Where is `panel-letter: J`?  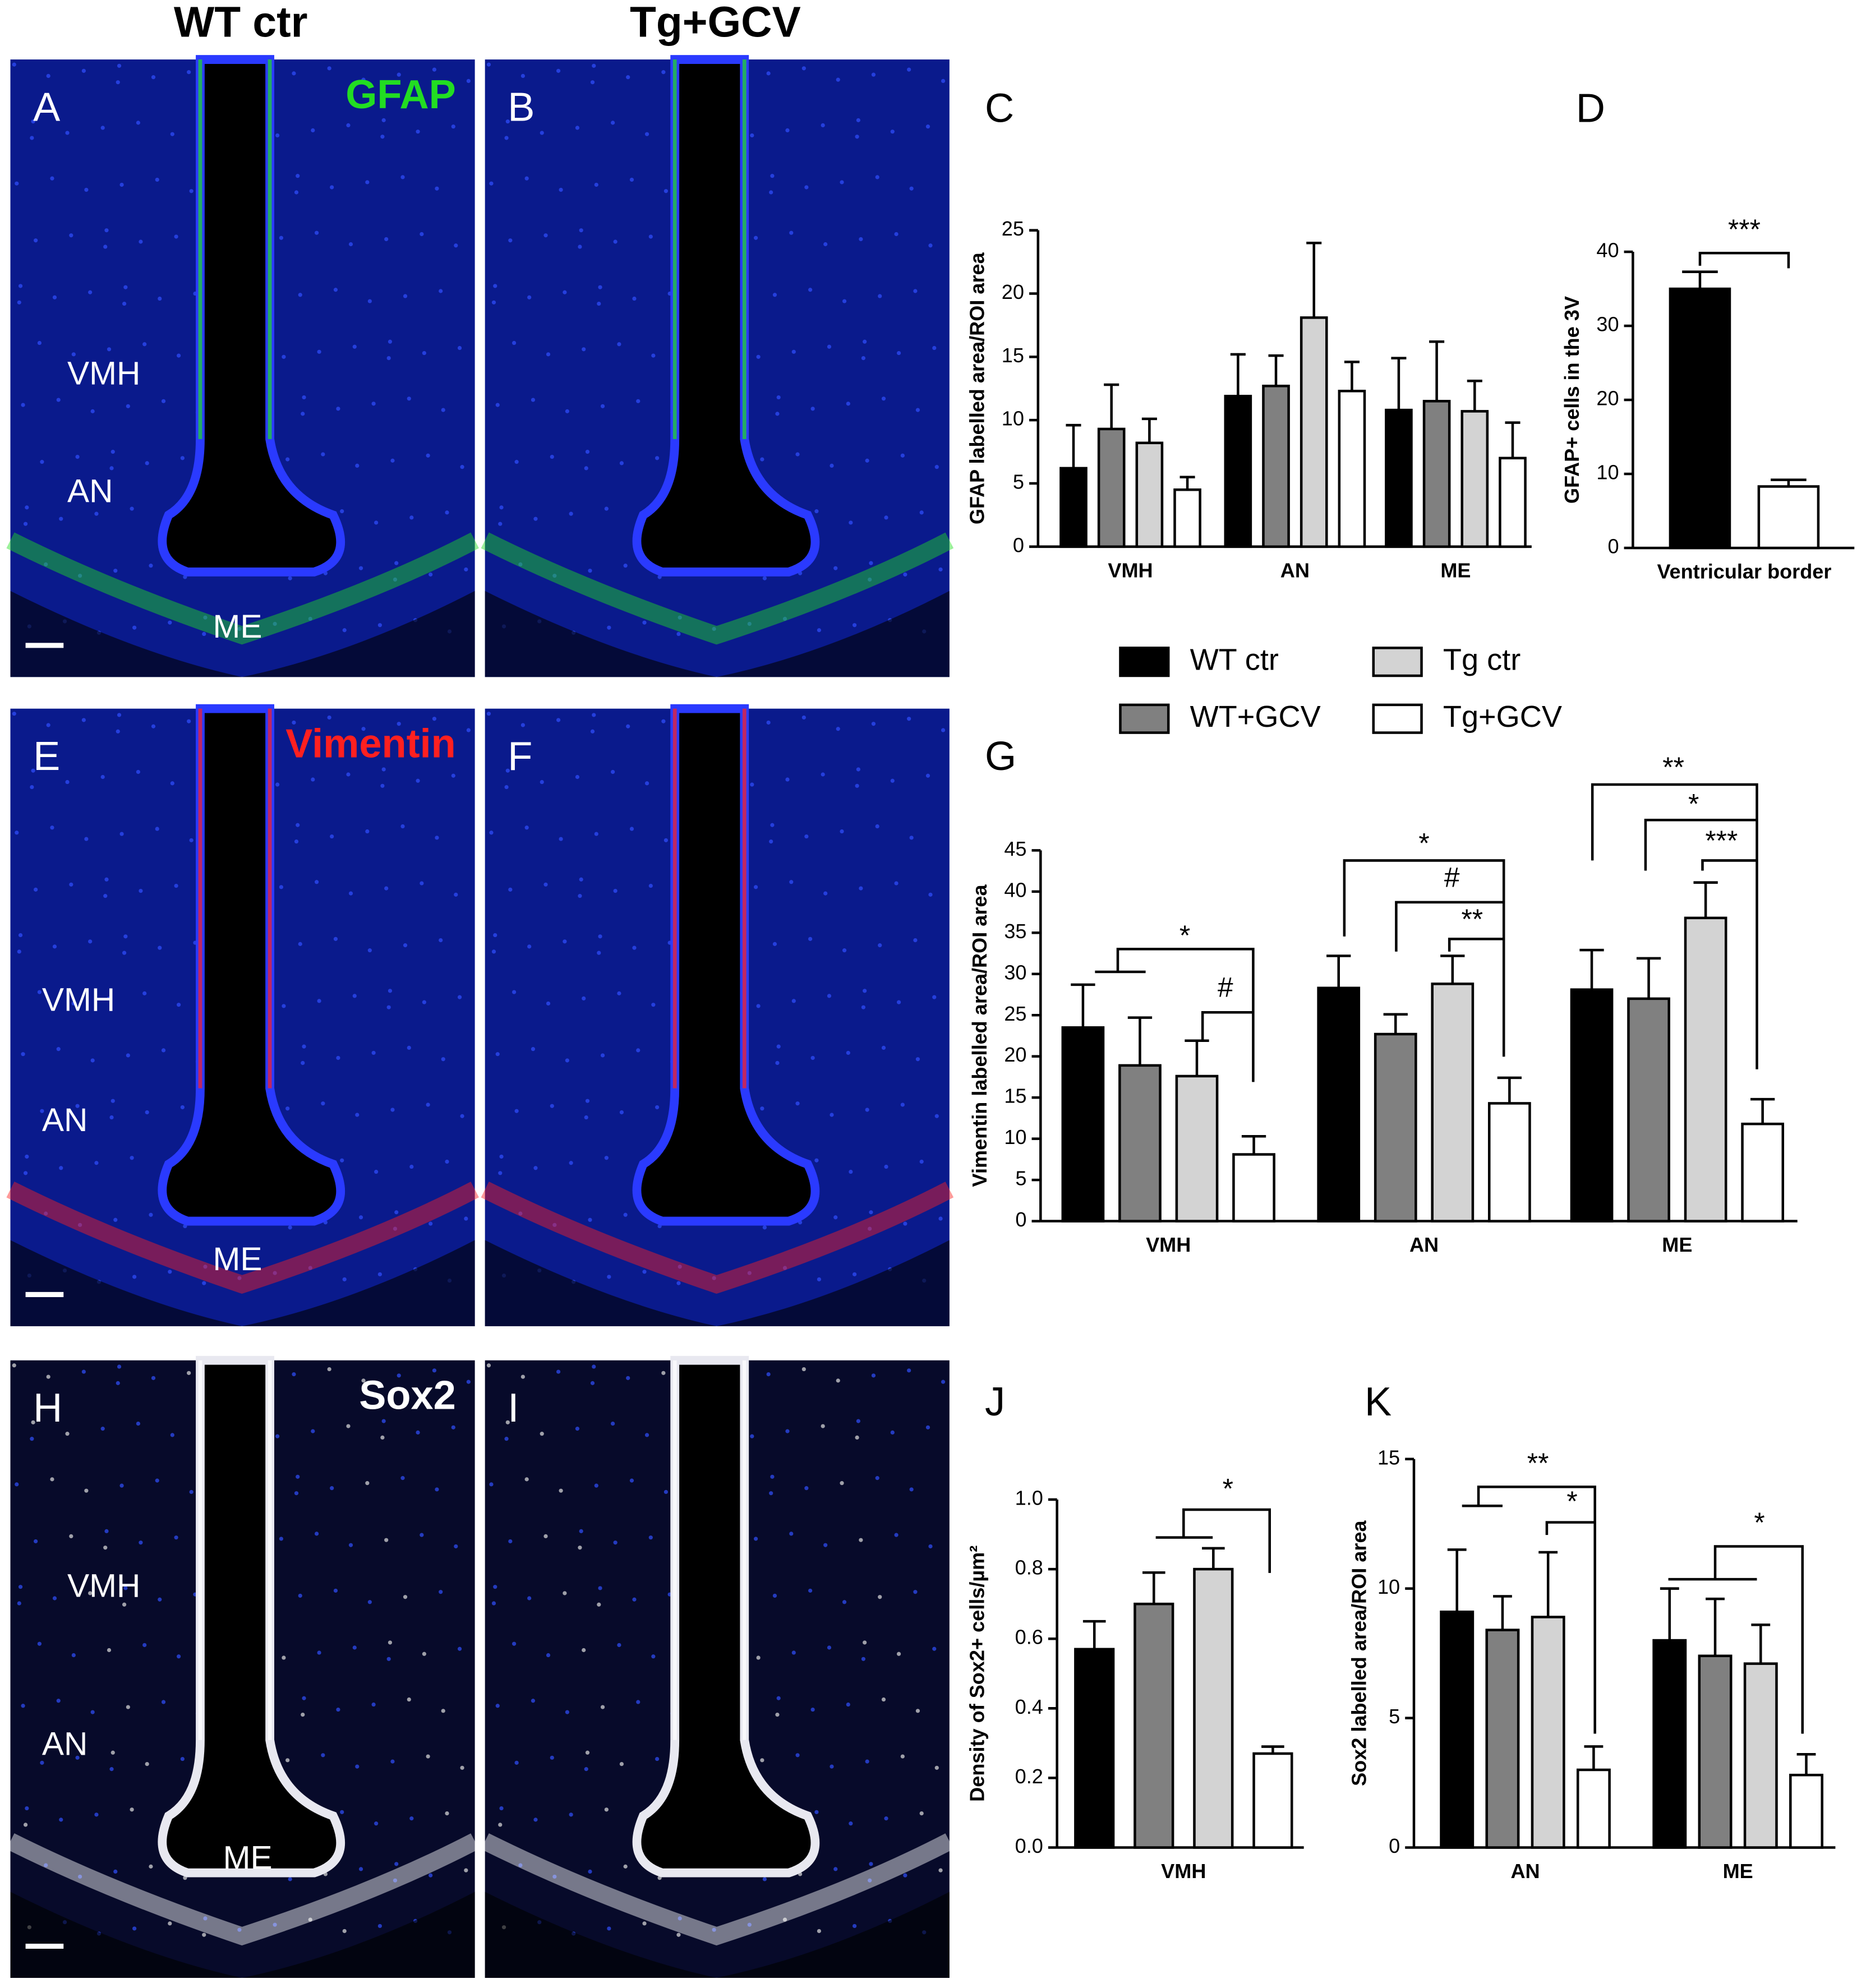
panel-letter: J is located at coordinates (995, 1402).